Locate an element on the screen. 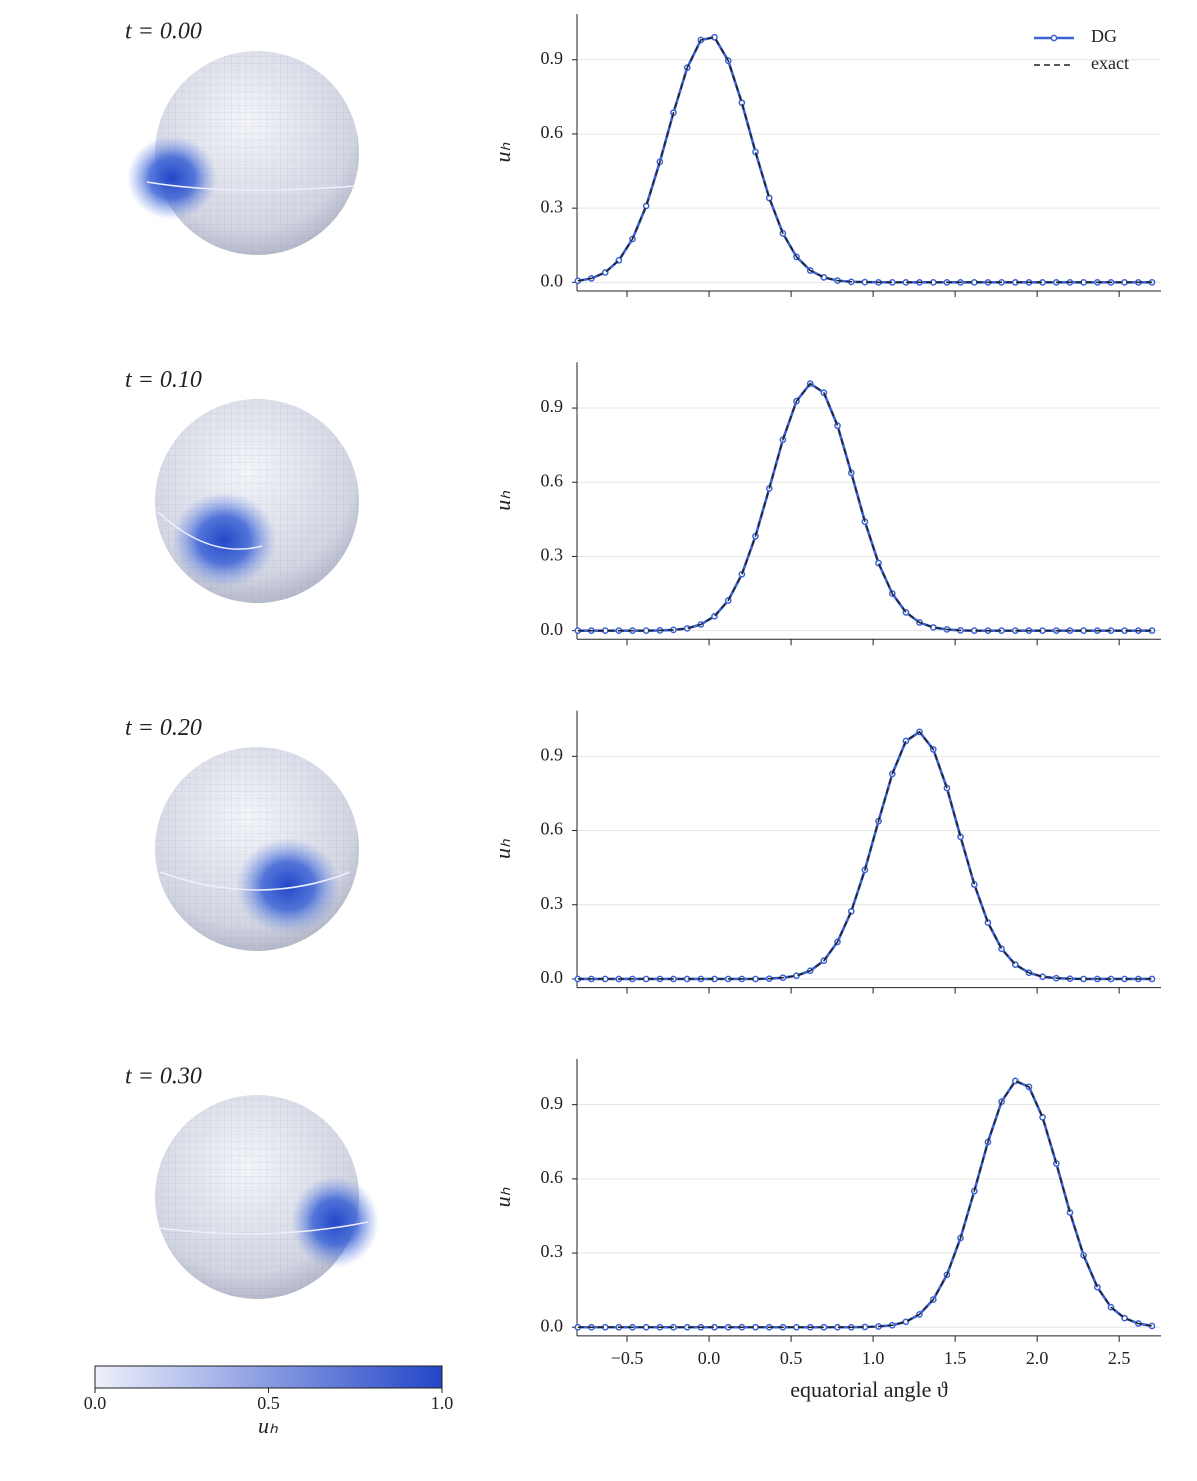  colorbar-tick-label: 0.5 is located at coordinates (268, 1403).